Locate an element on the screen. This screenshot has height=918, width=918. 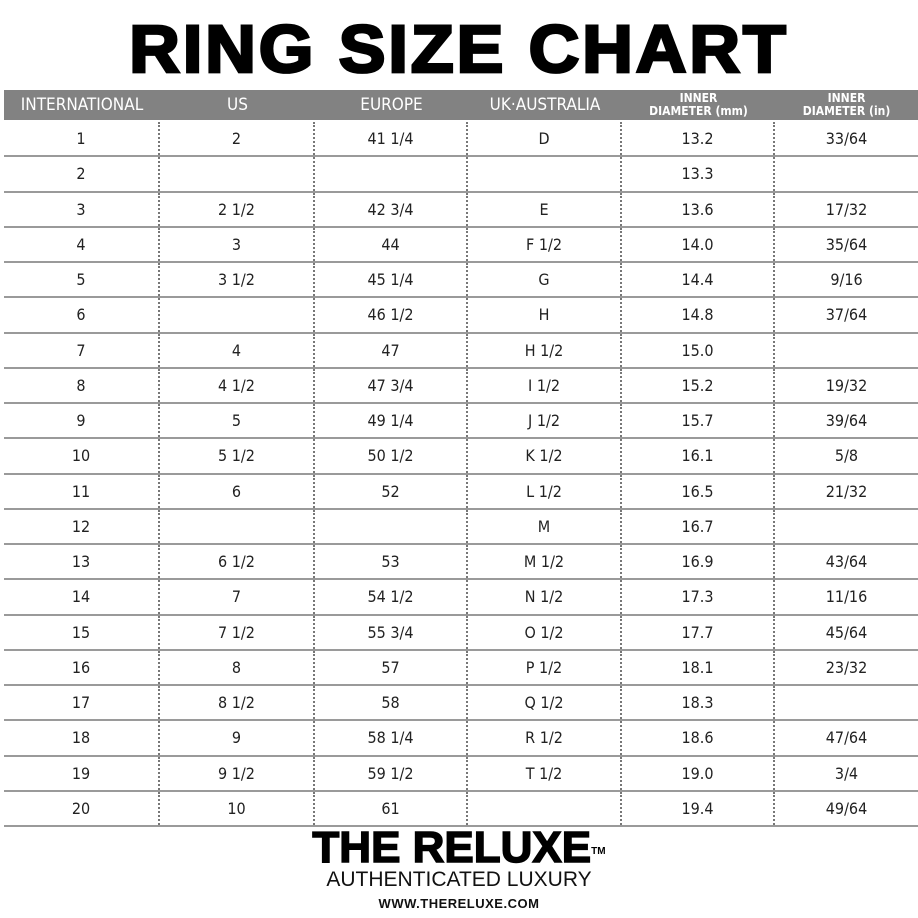
cell-europe: 61 is located at coordinates (391, 808).